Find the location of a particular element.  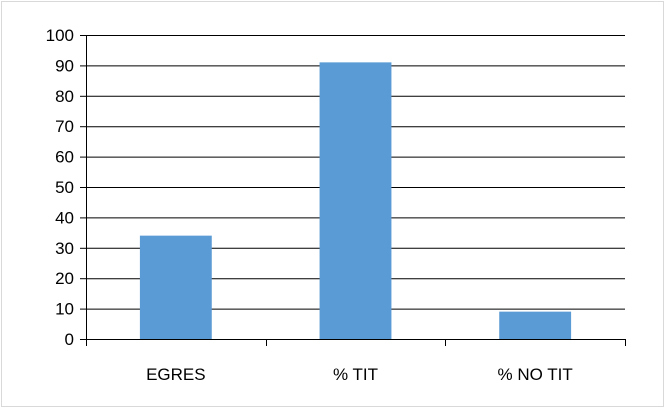

y-tick-label: 20 is located at coordinates (64, 278).